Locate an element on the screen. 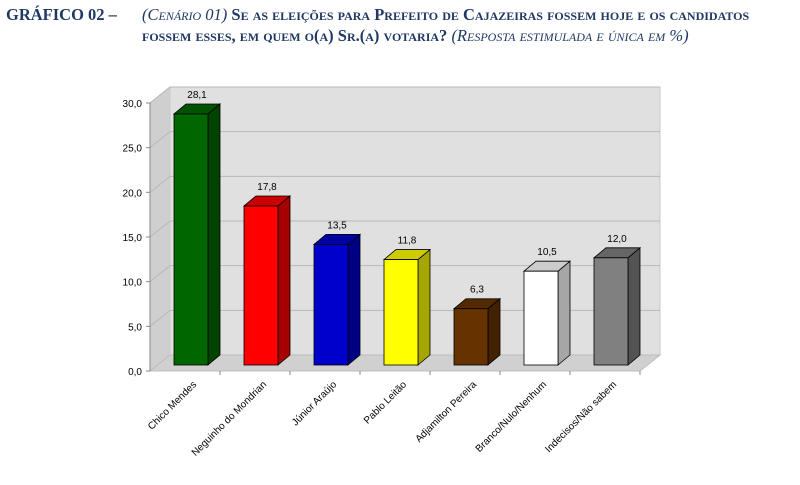 The width and height of the screenshot is (800, 485). data-label: 11,8 is located at coordinates (407, 241).